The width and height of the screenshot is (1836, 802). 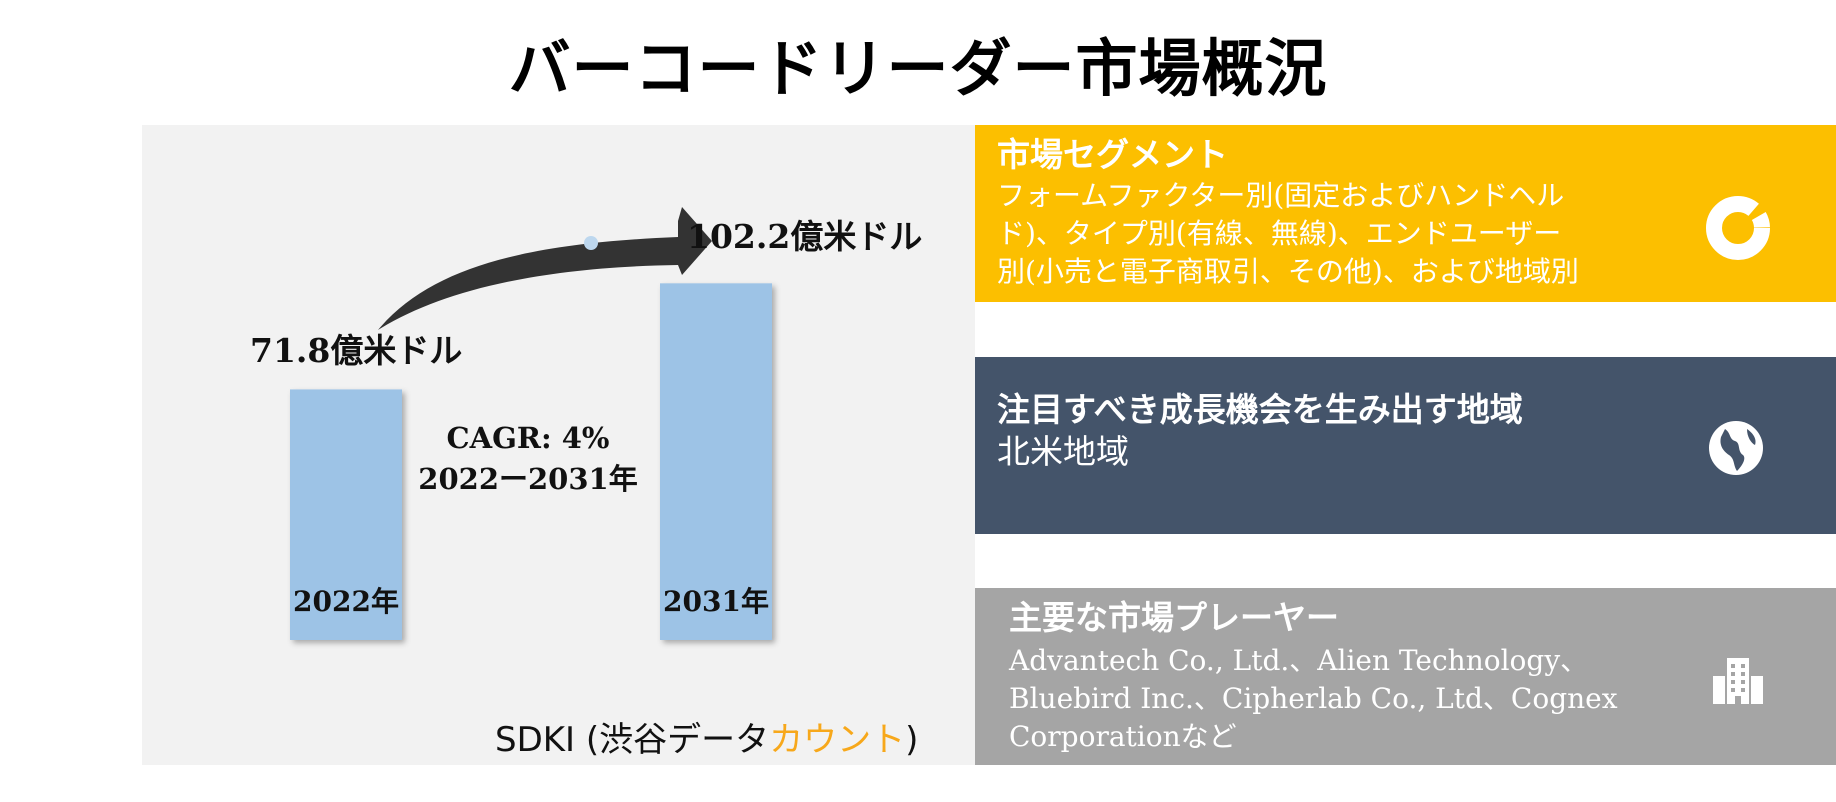 I want to click on growth-arrow, so click(x=545, y=268).